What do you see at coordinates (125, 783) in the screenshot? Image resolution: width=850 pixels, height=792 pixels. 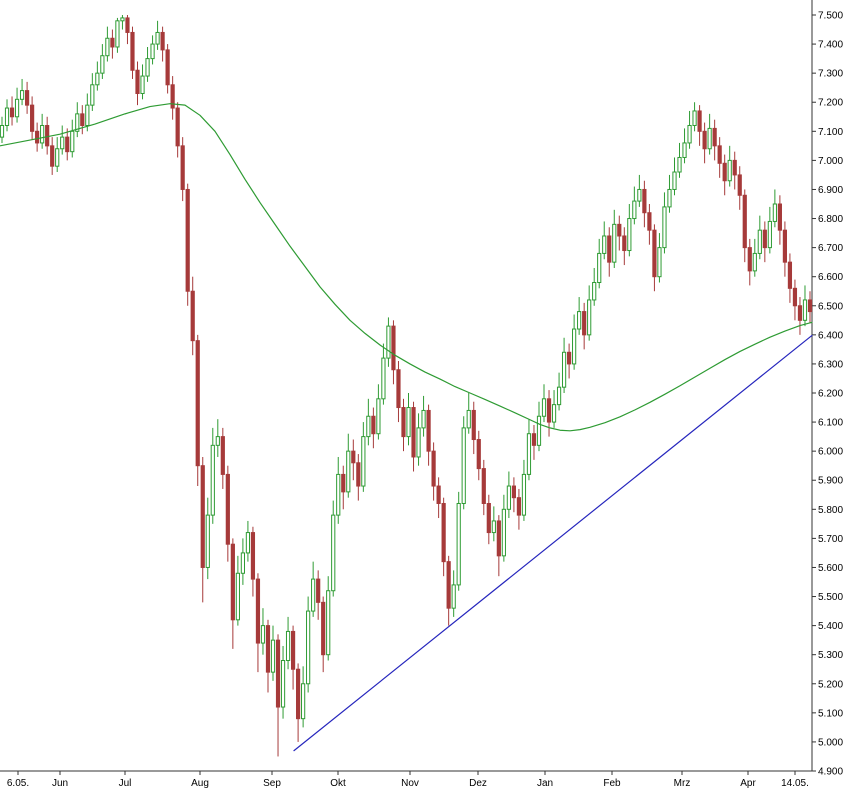 I see `x-axis-label: Jul` at bounding box center [125, 783].